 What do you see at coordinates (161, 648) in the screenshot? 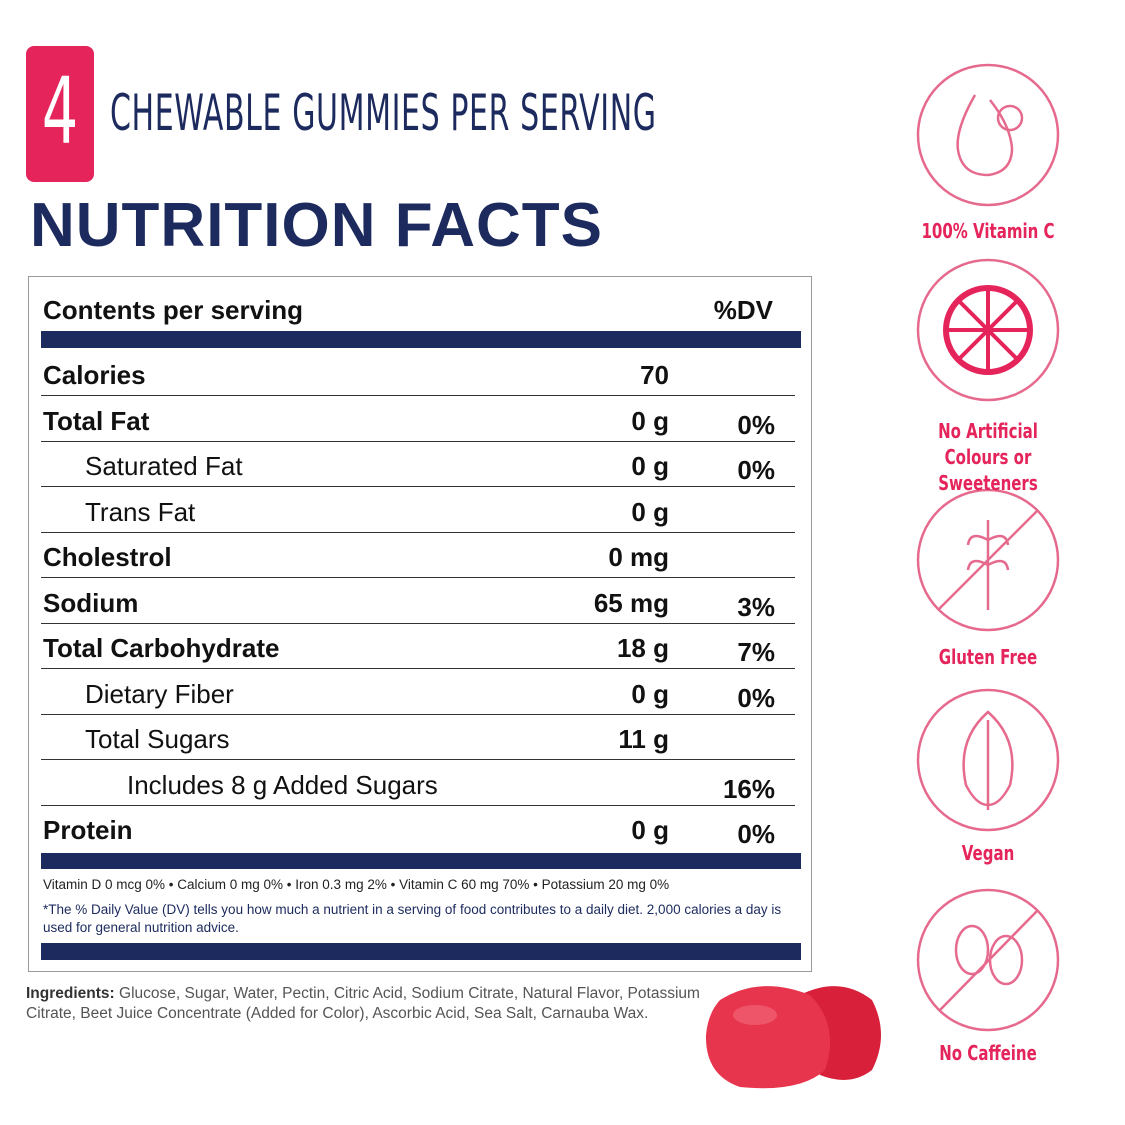
I see `nutrient-label: Total Carbohydrate` at bounding box center [161, 648].